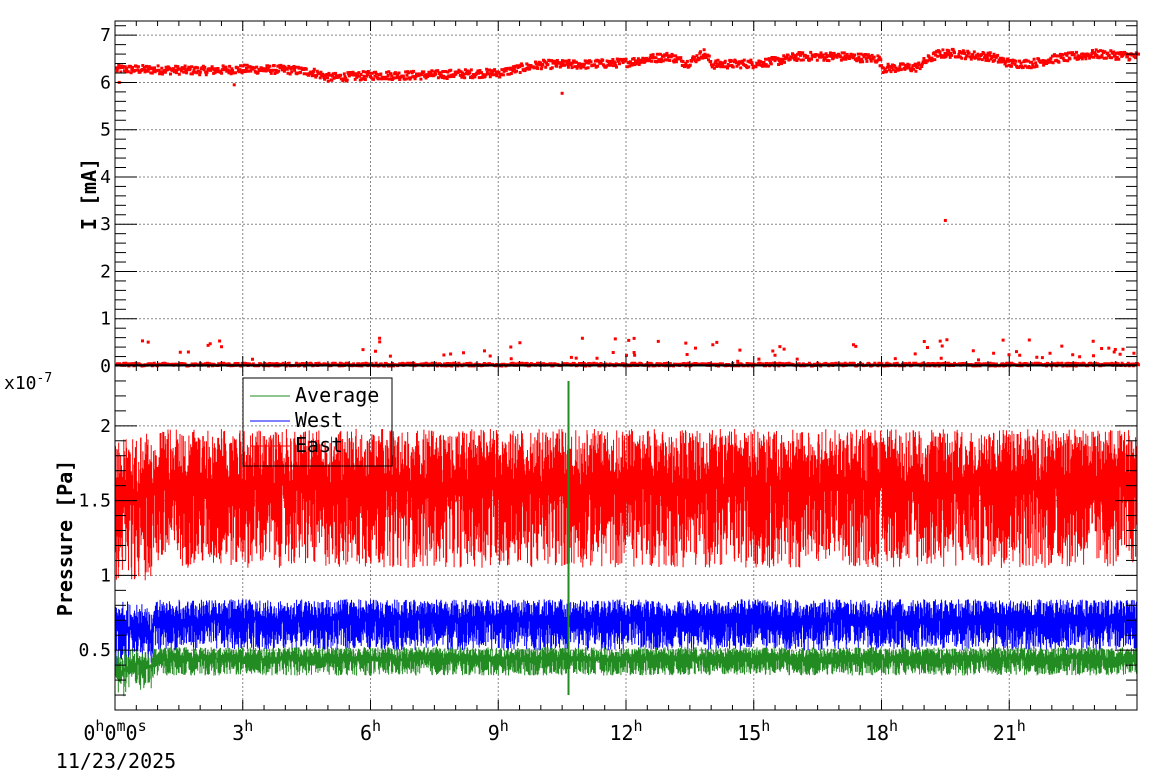 This screenshot has width=1158, height=782. I want to click on x-tick-label: 9h, so click(498, 731).